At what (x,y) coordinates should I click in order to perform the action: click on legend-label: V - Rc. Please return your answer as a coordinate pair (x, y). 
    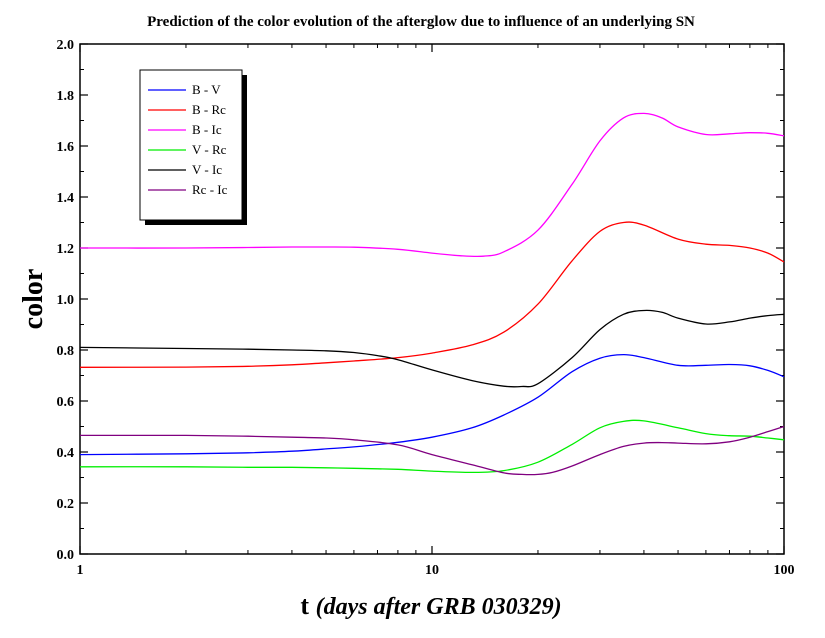
    Looking at the image, I should click on (209, 149).